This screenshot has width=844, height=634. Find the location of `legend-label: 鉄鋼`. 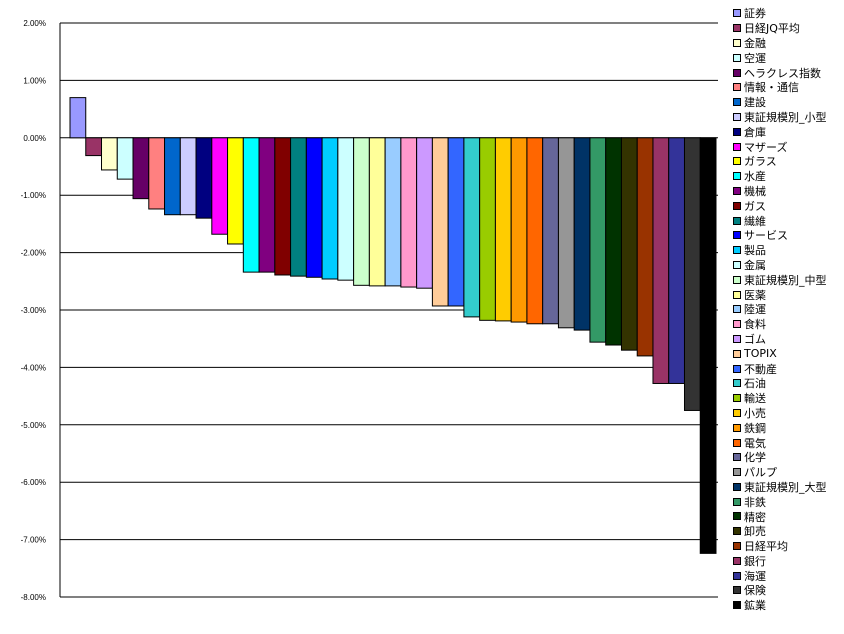

legend-label: 鉄鋼 is located at coordinates (755, 428).